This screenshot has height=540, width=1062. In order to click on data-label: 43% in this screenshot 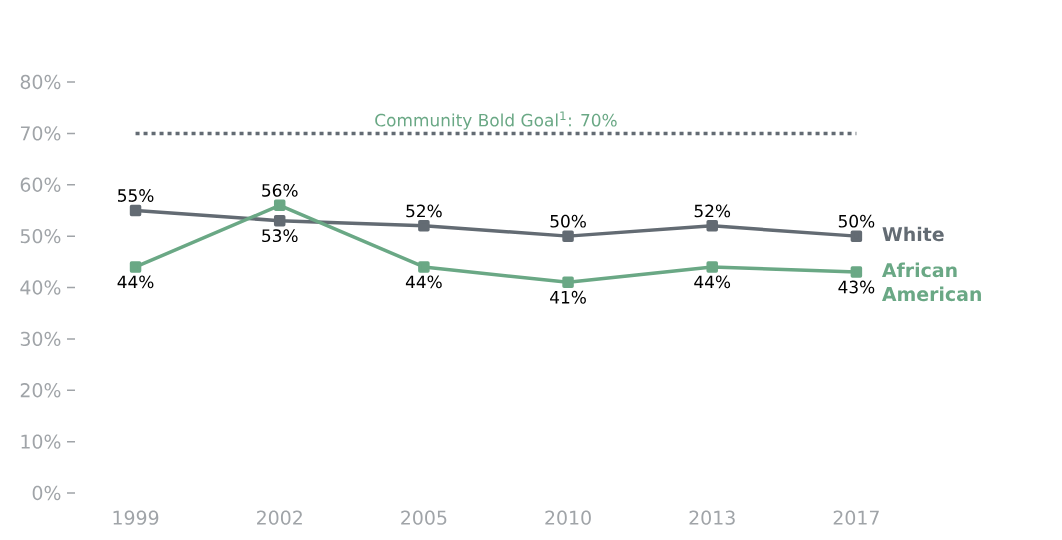, I will do `click(856, 287)`.